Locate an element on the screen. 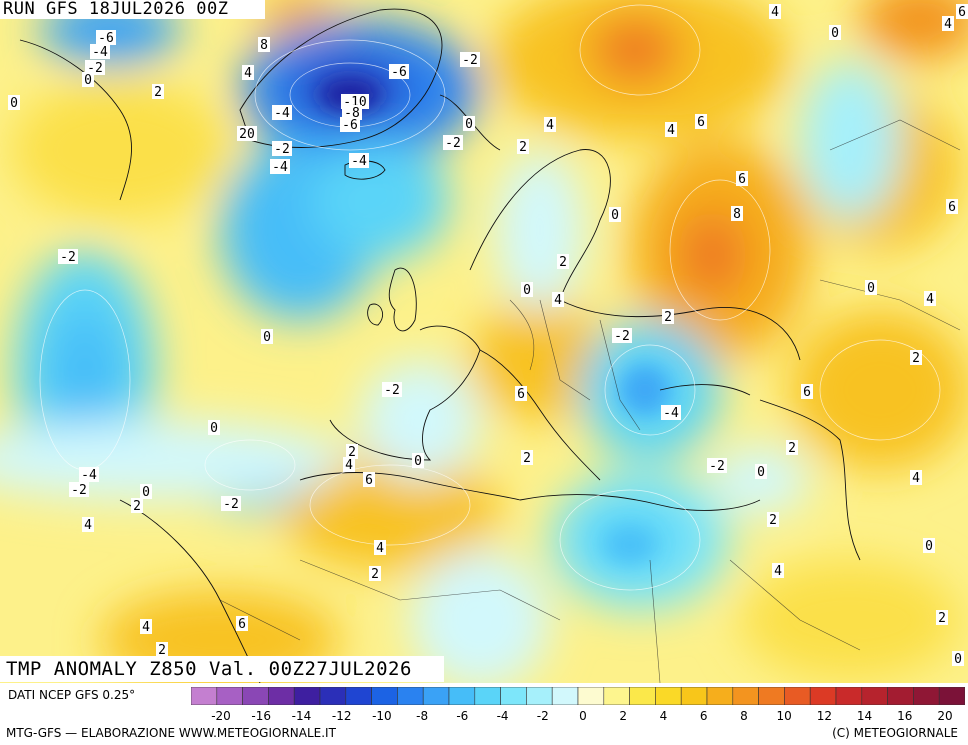 This screenshot has width=968, height=745. legend-tick-label: 16 is located at coordinates (904, 716).